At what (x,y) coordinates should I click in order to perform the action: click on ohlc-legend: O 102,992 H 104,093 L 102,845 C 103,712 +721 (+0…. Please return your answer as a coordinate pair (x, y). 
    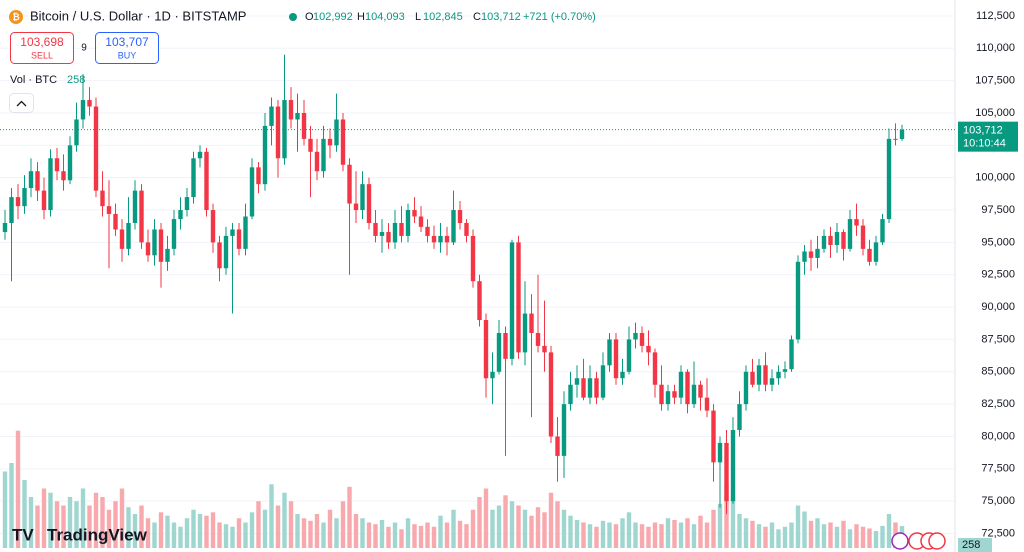
    Looking at the image, I should click on (450, 17).